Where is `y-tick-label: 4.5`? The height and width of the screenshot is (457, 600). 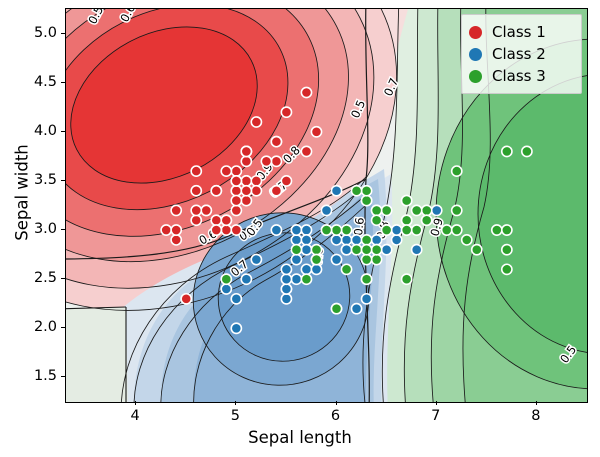
y-tick-label: 4.5 is located at coordinates (45, 81).